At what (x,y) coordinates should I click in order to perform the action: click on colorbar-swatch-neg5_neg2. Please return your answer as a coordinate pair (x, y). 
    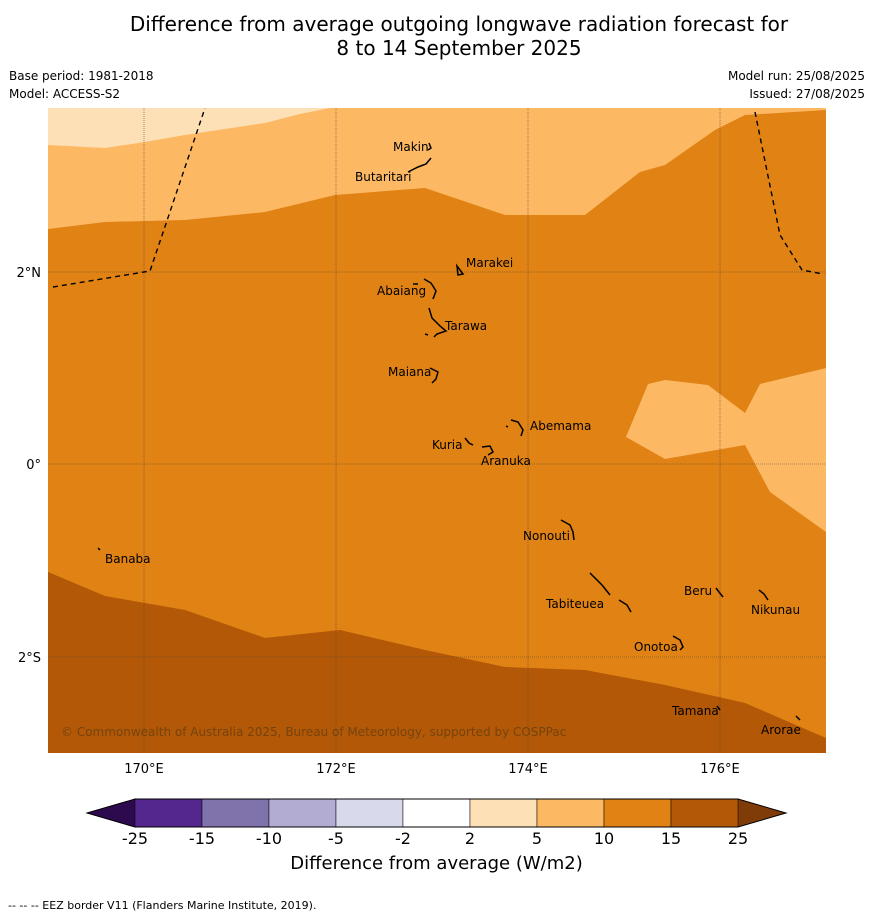
    Looking at the image, I should click on (369, 813).